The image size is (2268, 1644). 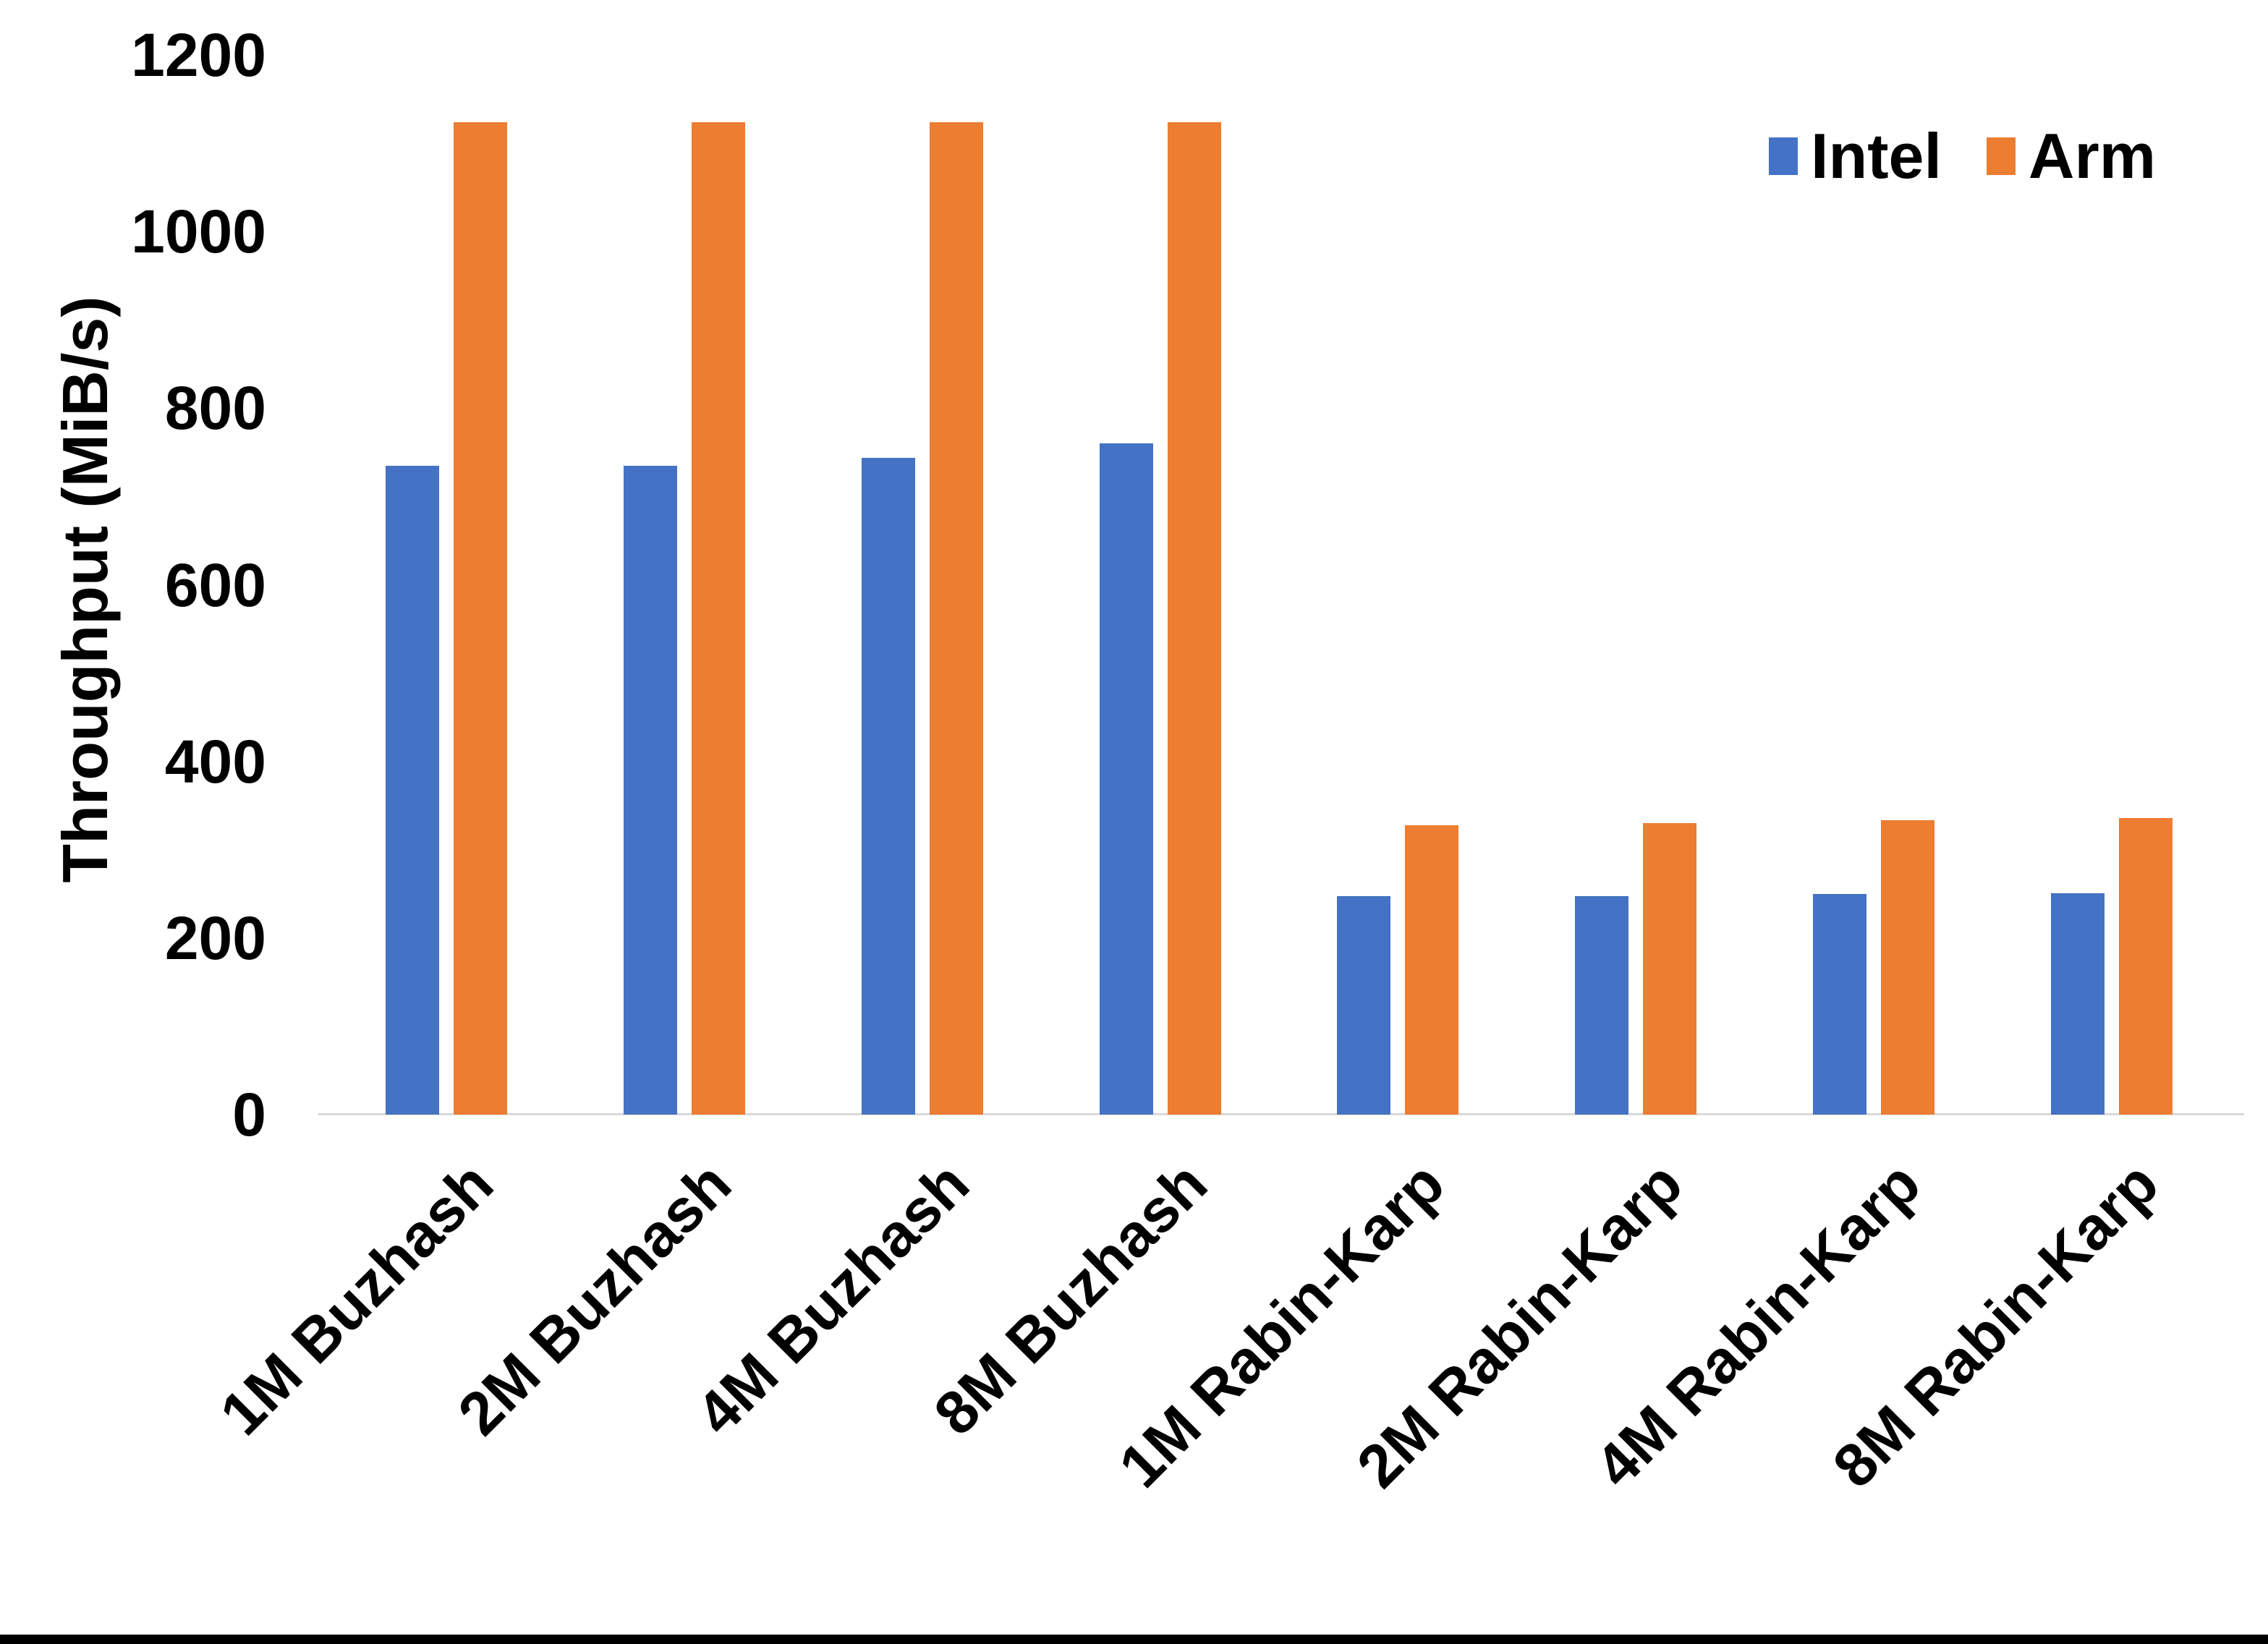 What do you see at coordinates (1126, 779) in the screenshot?
I see `bar-intel-8m-buzhash` at bounding box center [1126, 779].